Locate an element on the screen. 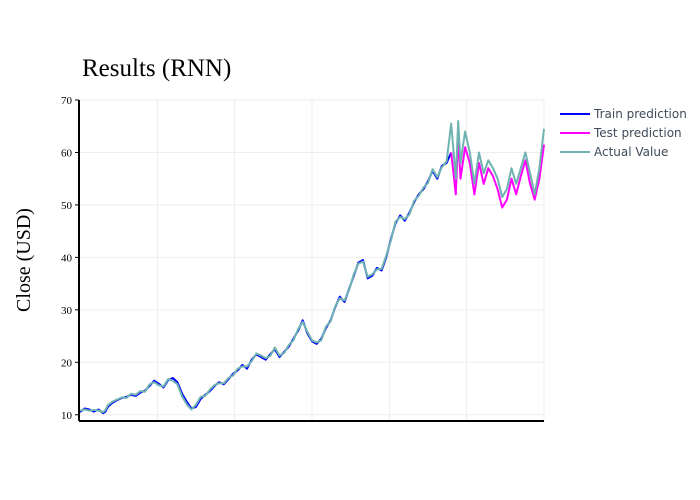 This screenshot has height=500, width=700. y-tick-label: 60 is located at coordinates (67, 153).